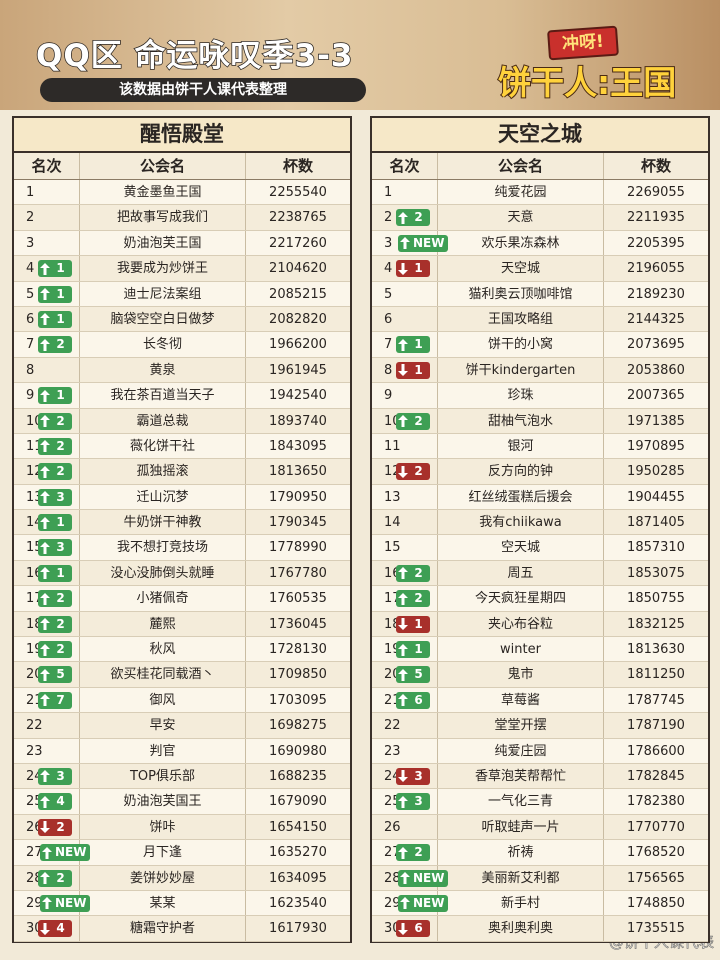 This screenshot has height=960, width=720. I want to click on table-row: 13 3 迁山沉梦 1790950, so click(182, 497).